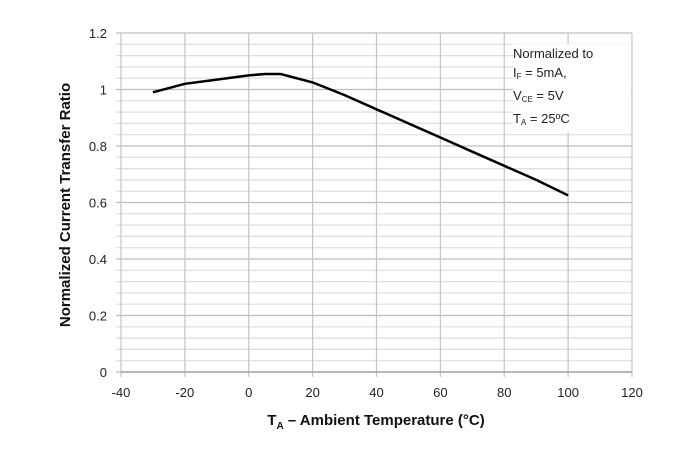  Describe the element at coordinates (540, 73) in the screenshot. I see `note-line: IF = 5mA,` at that location.